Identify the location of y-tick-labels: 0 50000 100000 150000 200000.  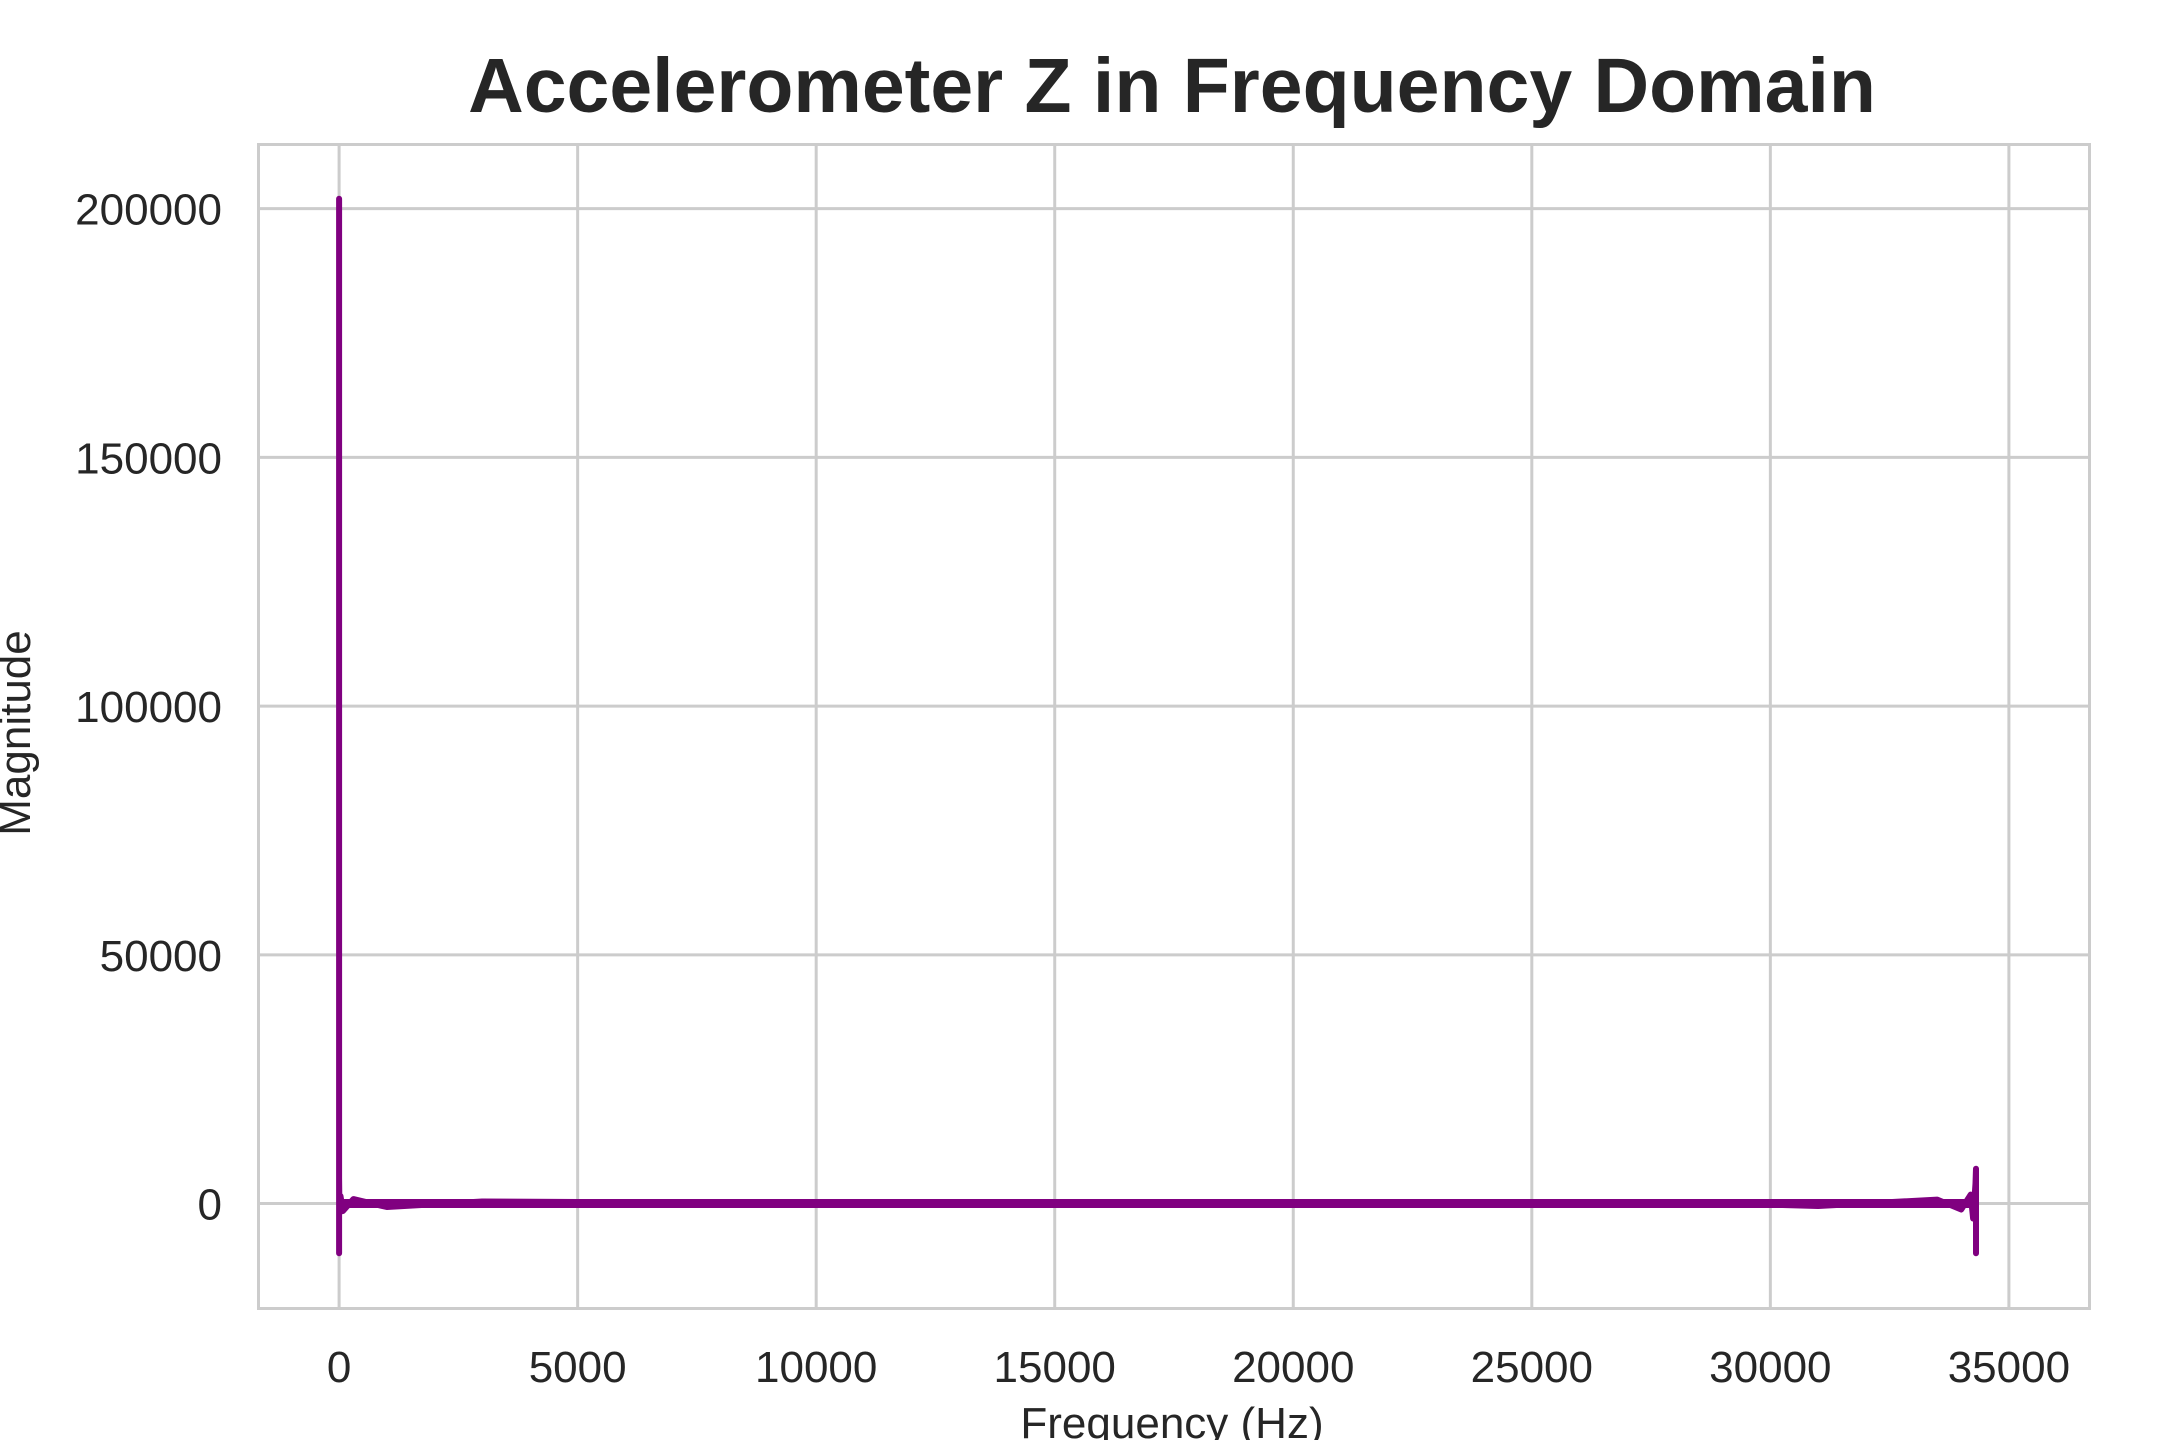
(148, 708).